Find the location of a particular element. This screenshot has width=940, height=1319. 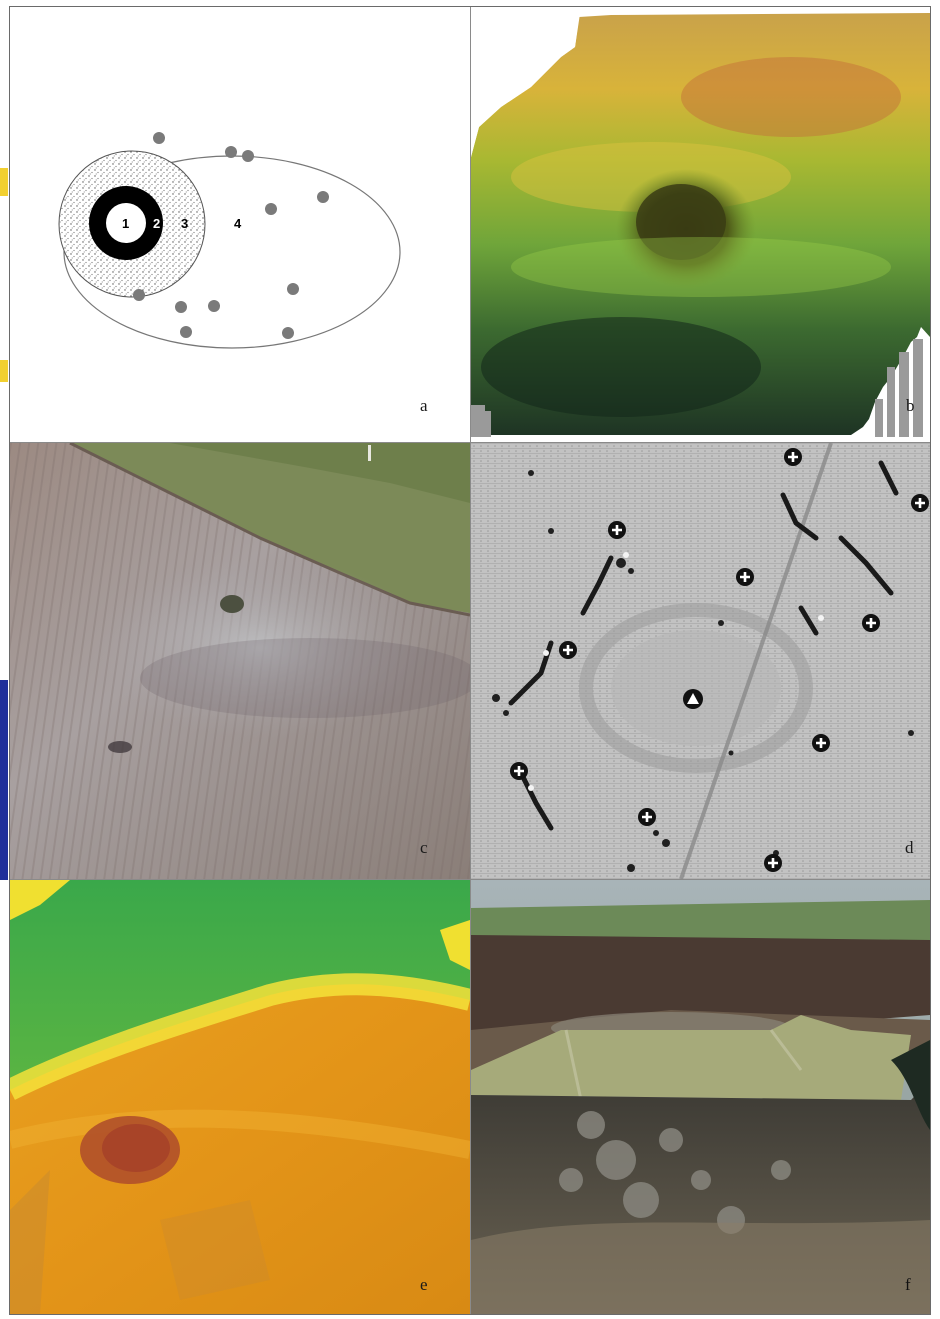

panel-label-e: e is located at coordinates (424, 1284).